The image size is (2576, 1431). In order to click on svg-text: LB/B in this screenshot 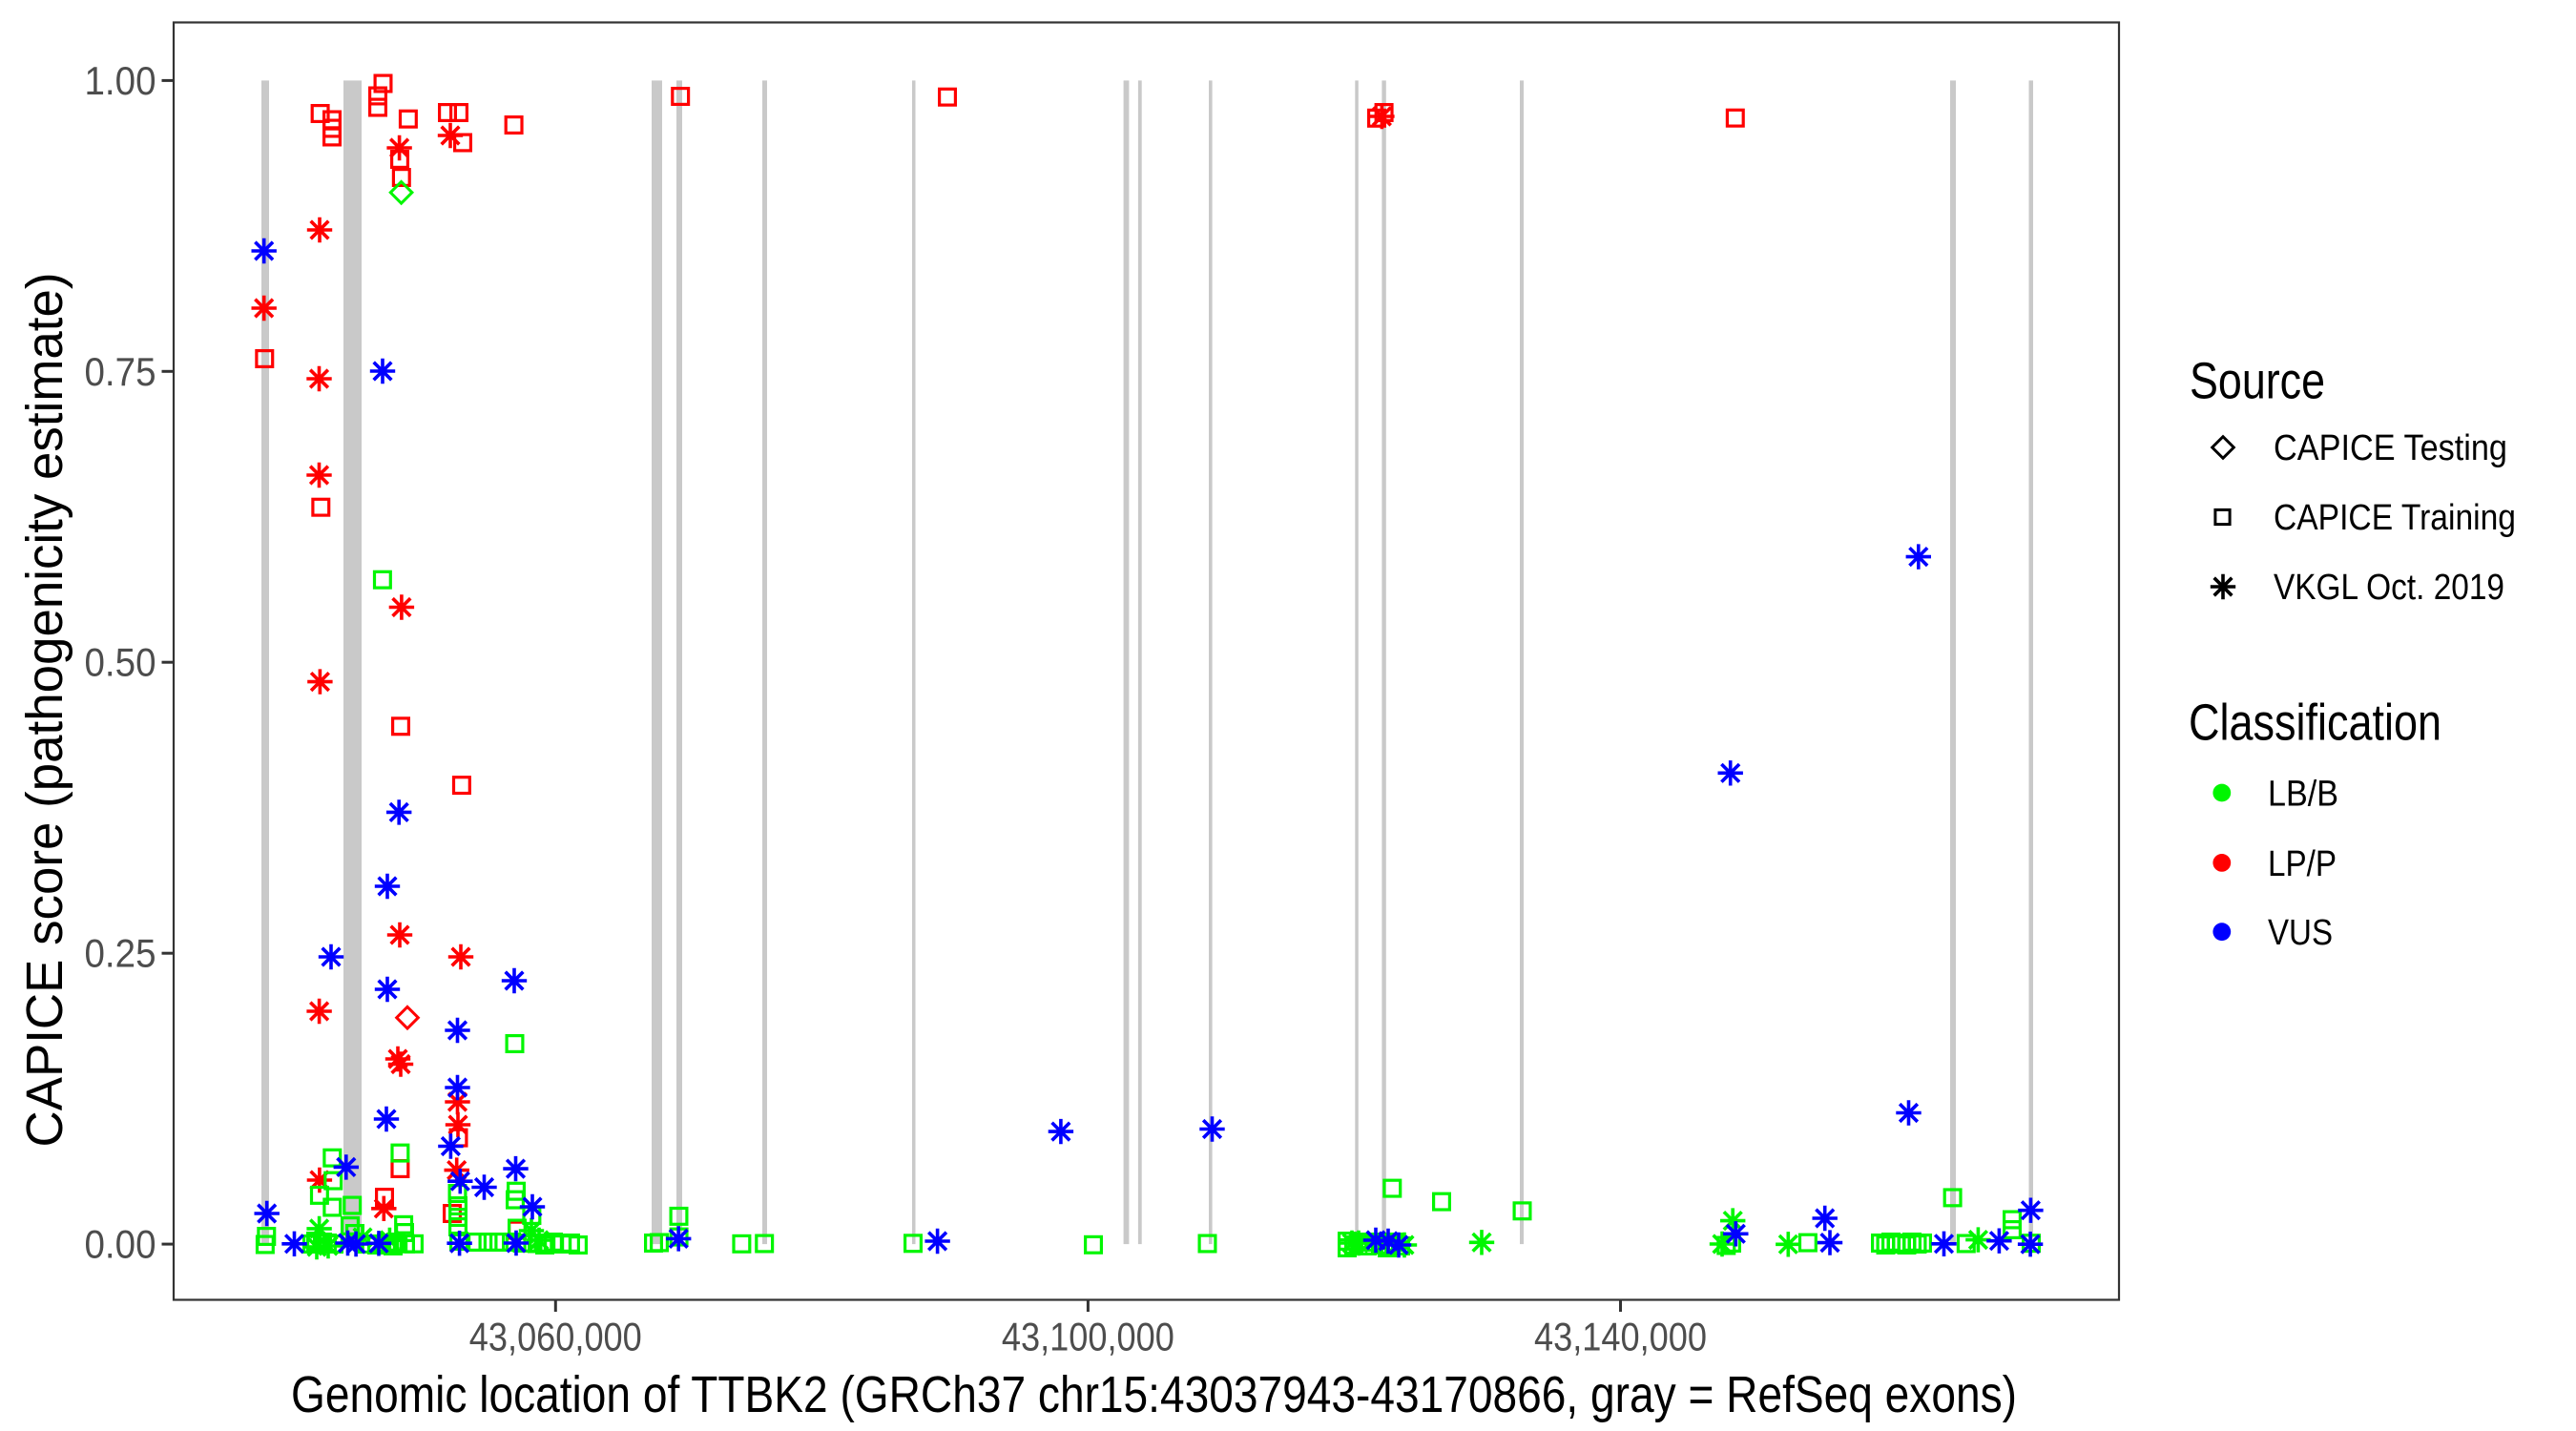, I will do `click(2303, 795)`.